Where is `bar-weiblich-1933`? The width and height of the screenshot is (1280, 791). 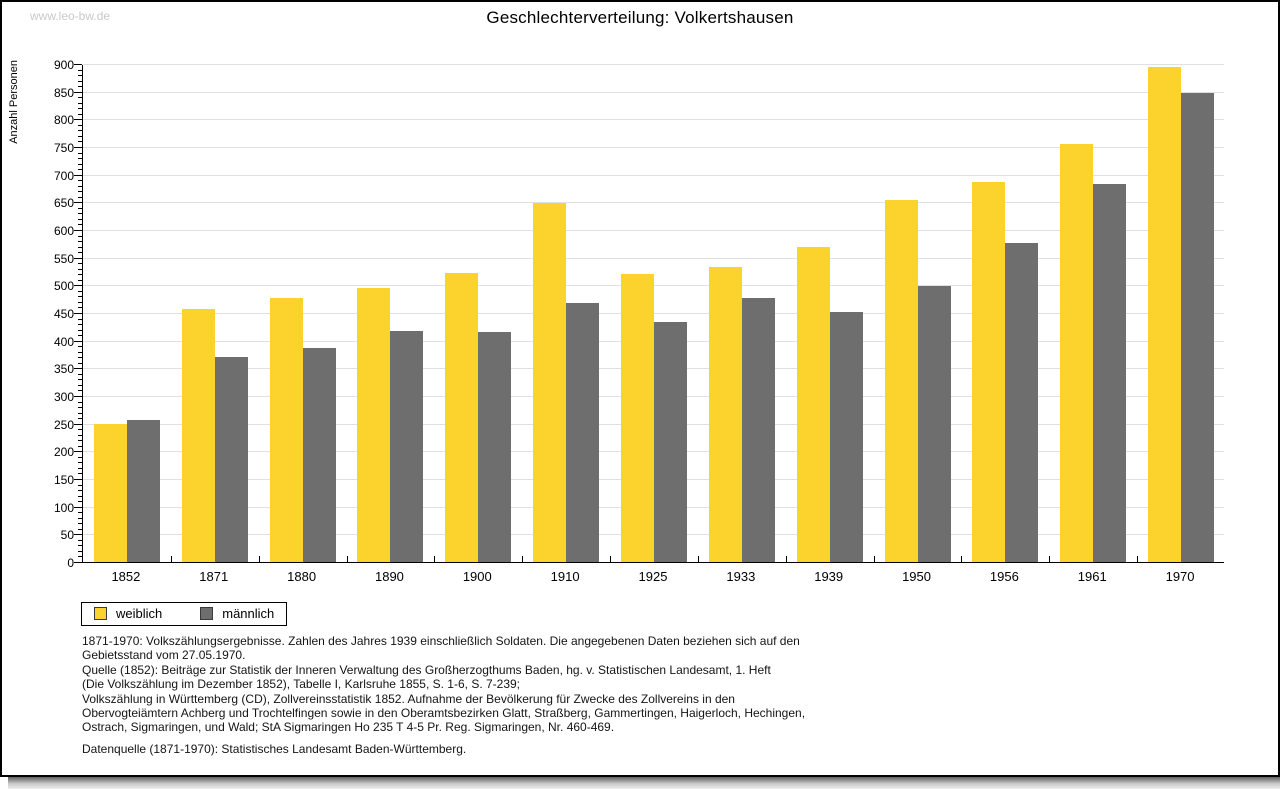
bar-weiblich-1933 is located at coordinates (725, 414).